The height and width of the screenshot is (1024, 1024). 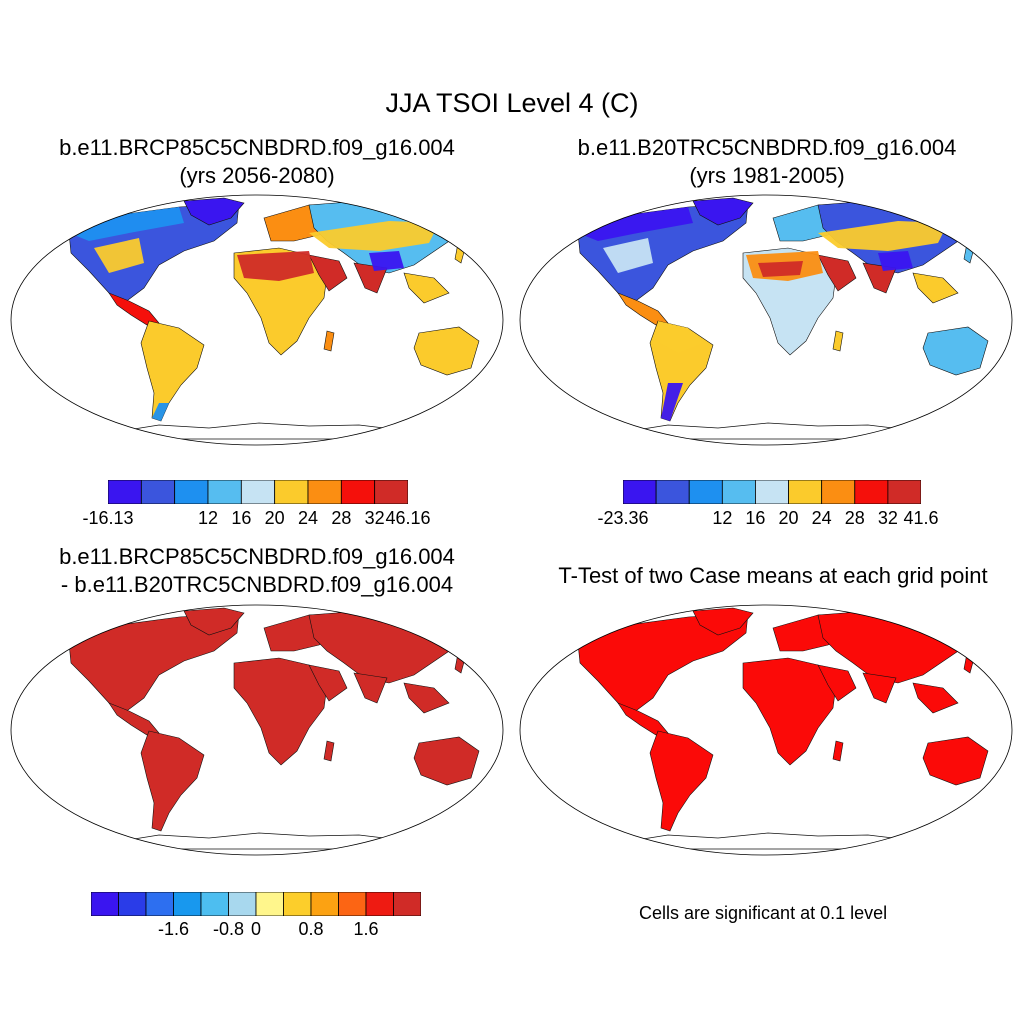 I want to click on significance-note: Cells are significant at 0.1 level, so click(x=763, y=913).